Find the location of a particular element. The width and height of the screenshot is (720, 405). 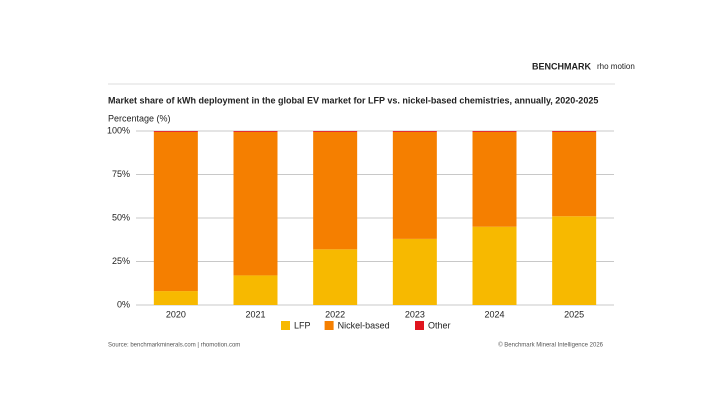

y-axis-label: Percentage (%) is located at coordinates (139, 118).